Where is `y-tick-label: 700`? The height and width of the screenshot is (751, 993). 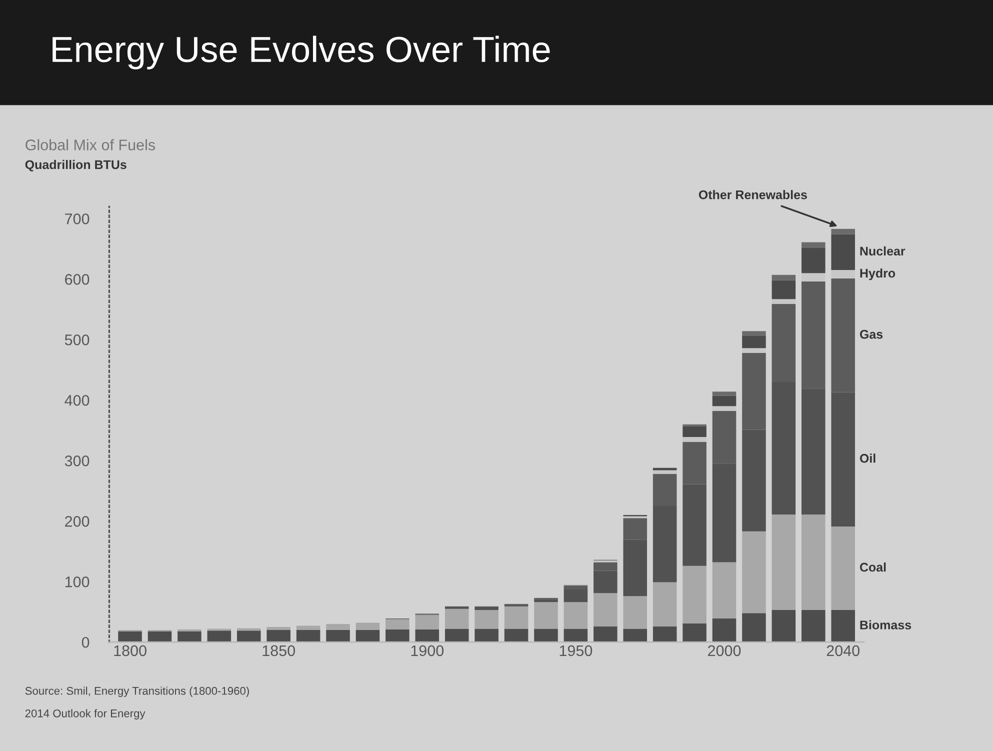 y-tick-label: 700 is located at coordinates (77, 218).